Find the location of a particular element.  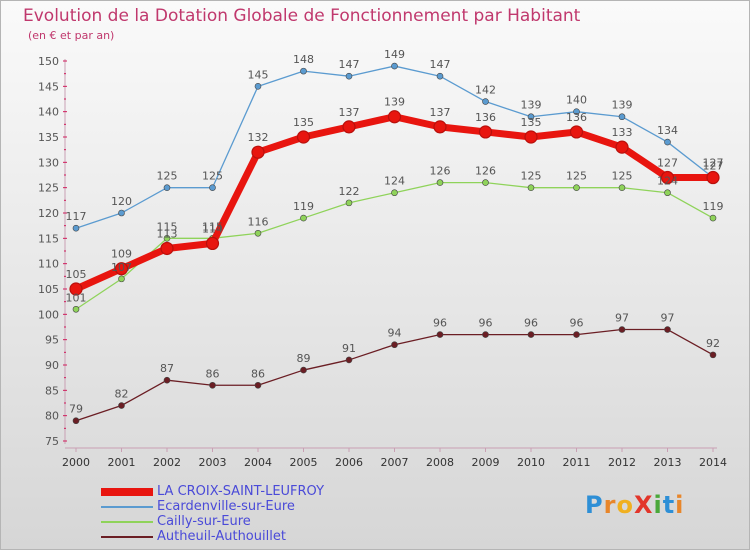

y-tick-label: 125 is located at coordinates (48, 188).